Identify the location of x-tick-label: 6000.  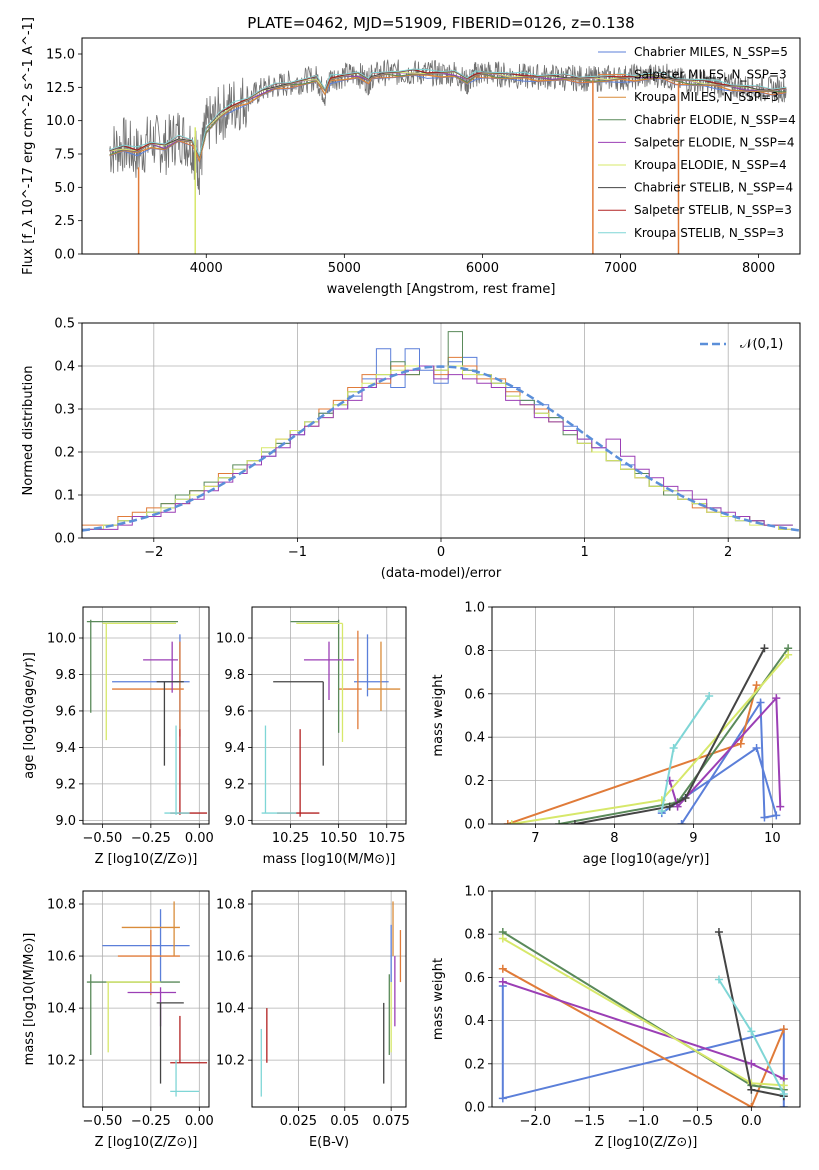
(482, 268).